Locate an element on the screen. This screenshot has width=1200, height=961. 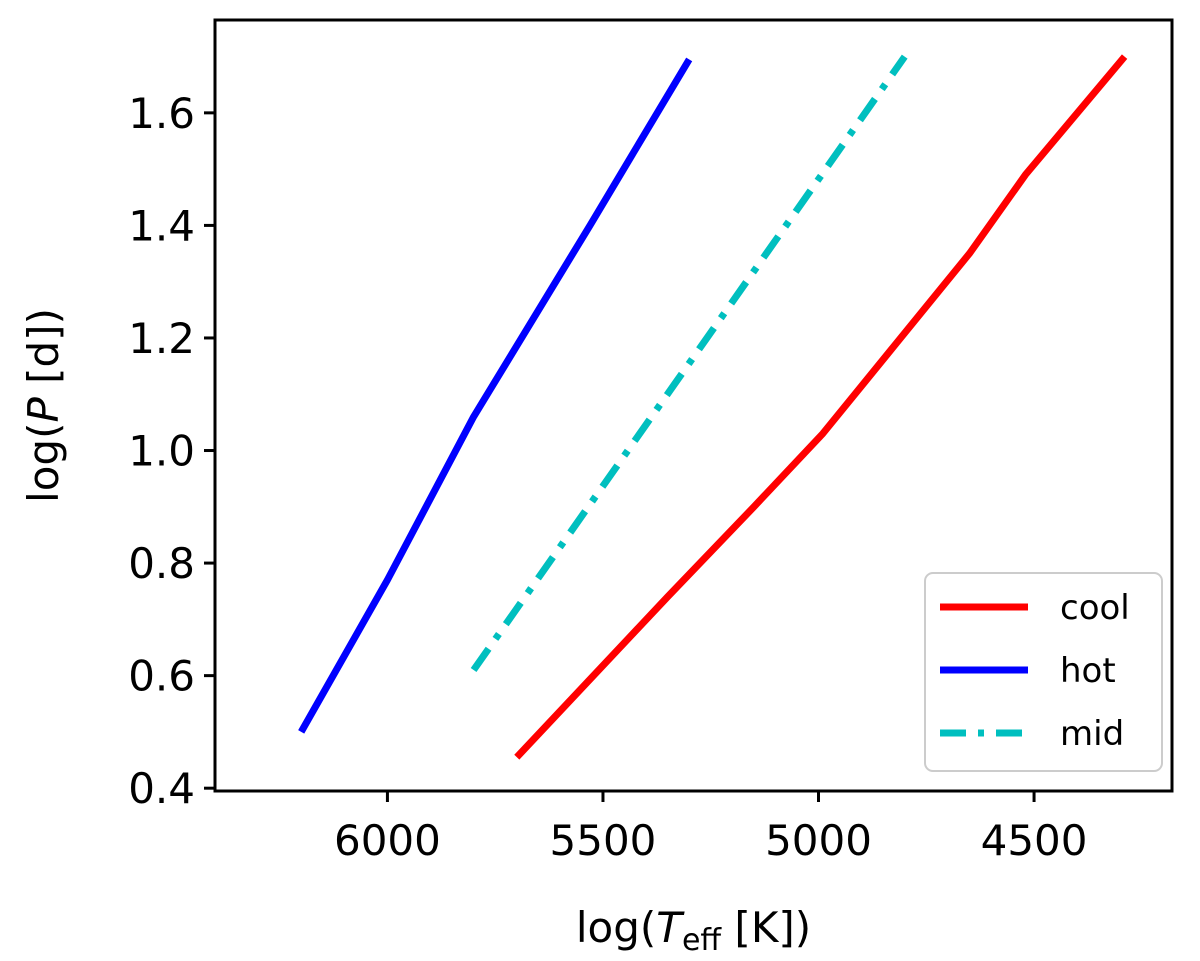
legend-label-cool: cool is located at coordinates (1095, 608).